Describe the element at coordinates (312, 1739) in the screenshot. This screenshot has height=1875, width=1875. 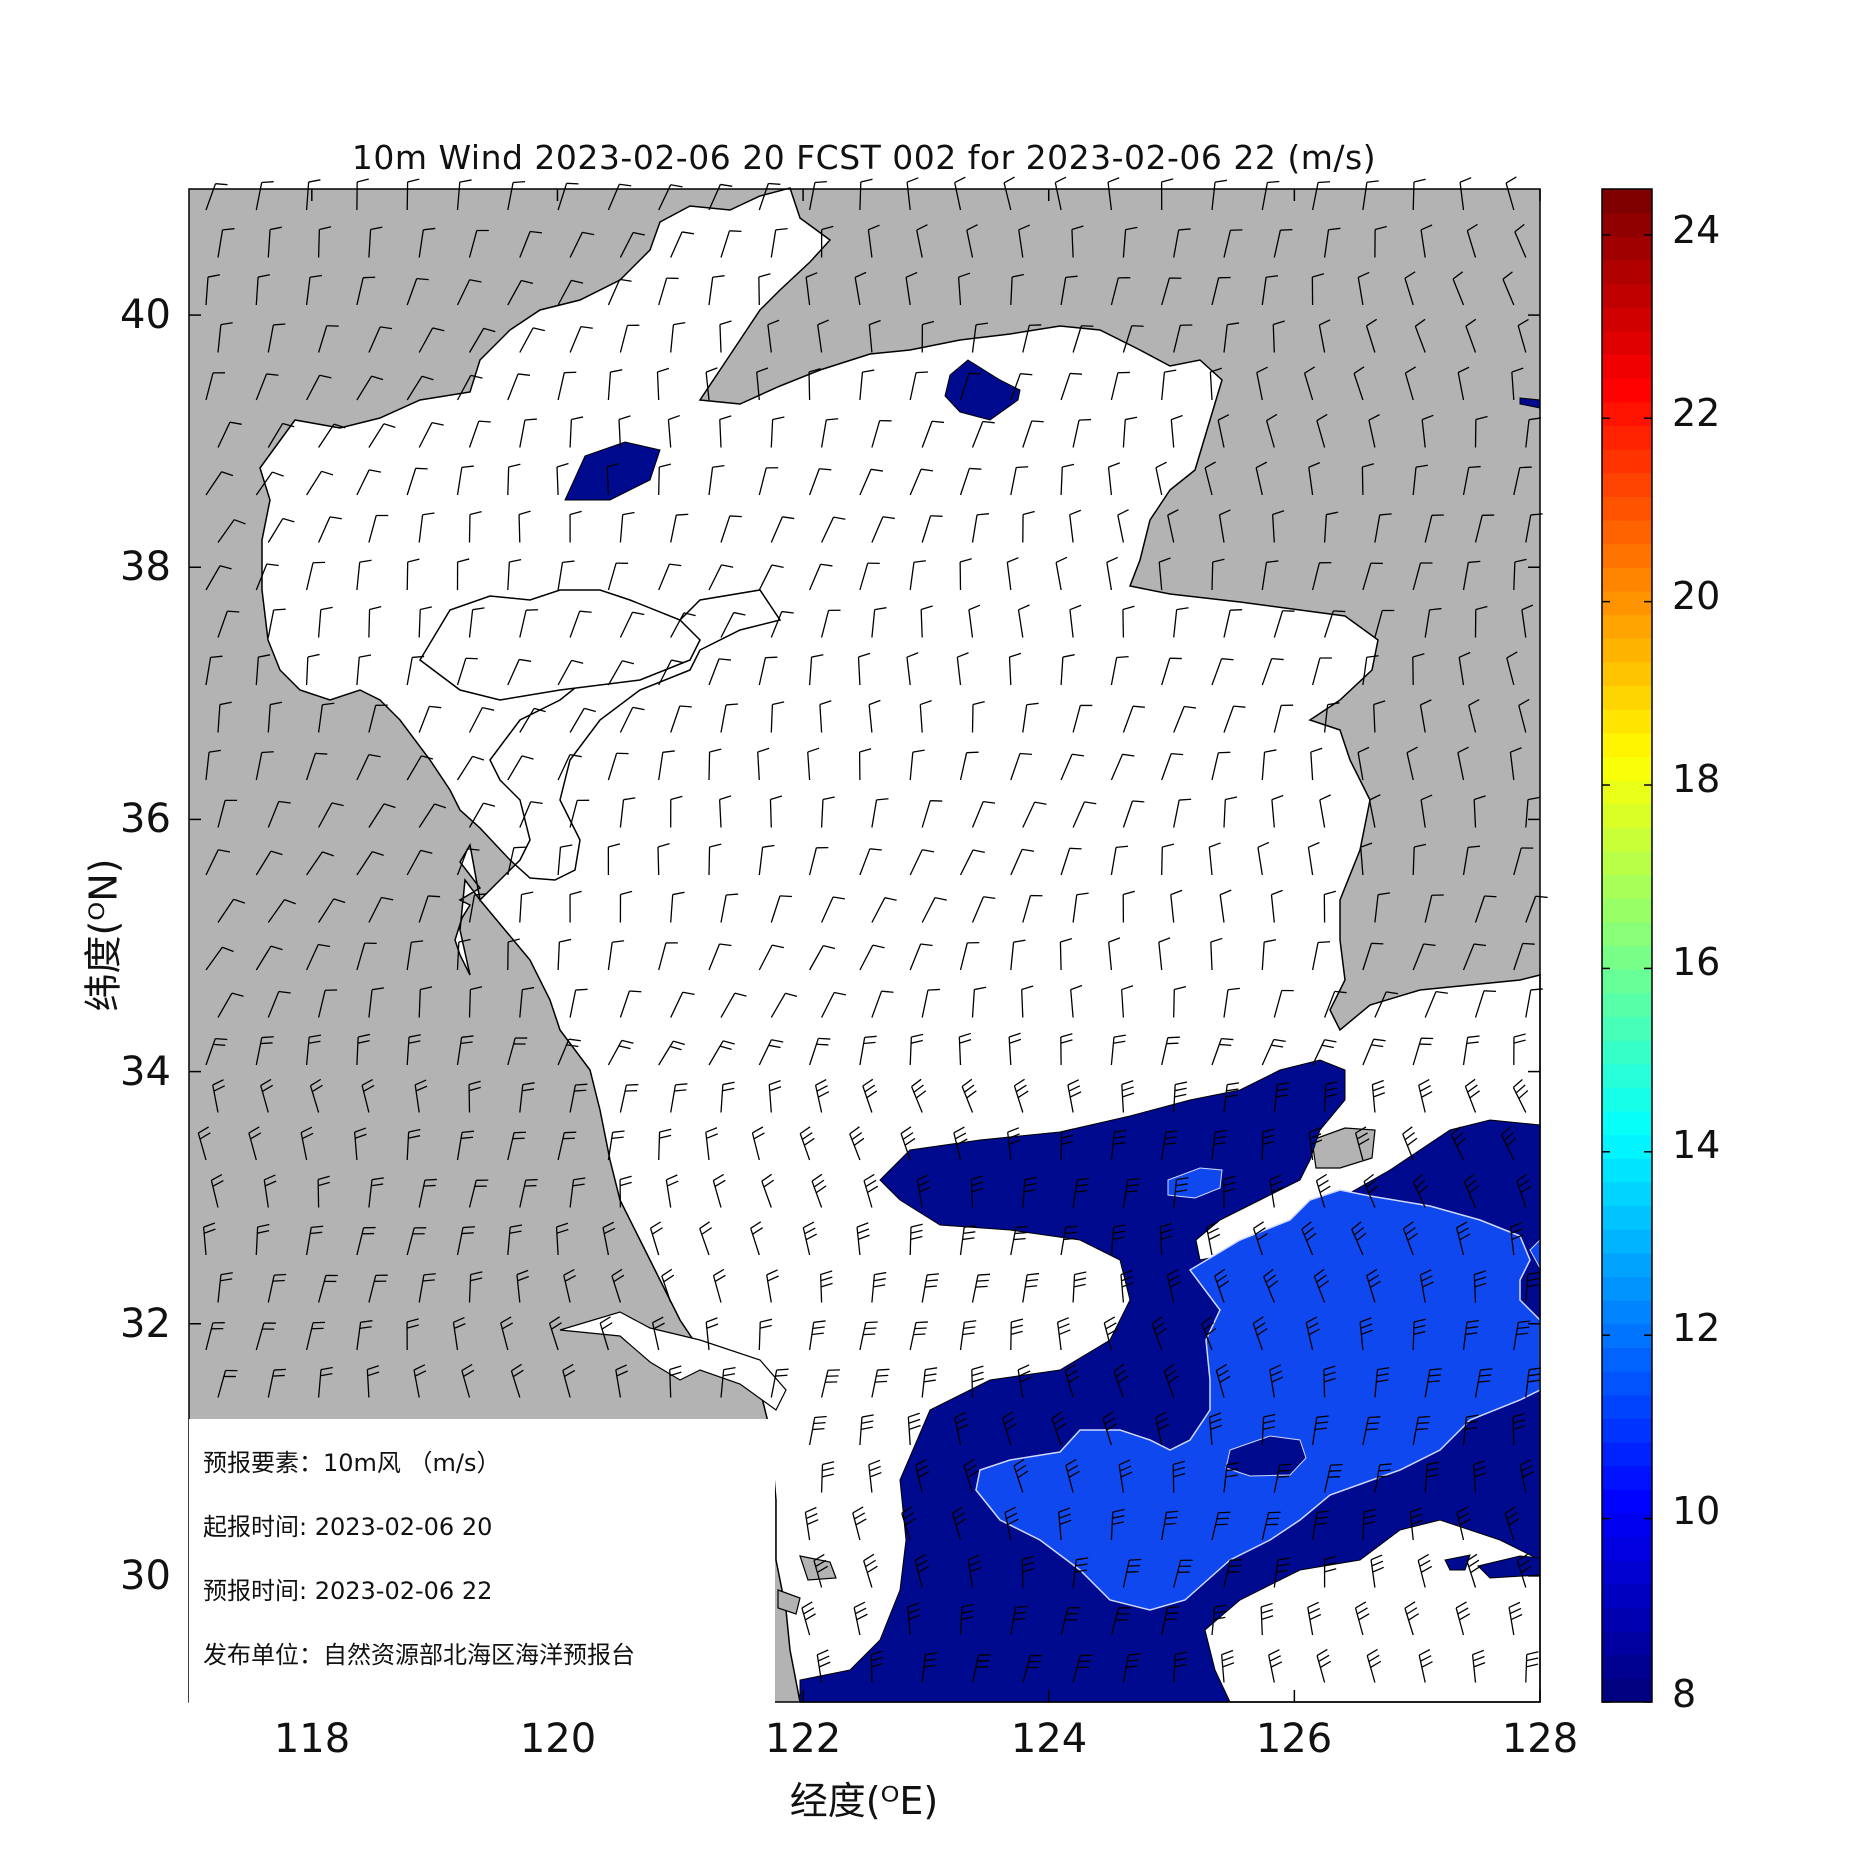
I see `x-tick-label: 118` at that location.